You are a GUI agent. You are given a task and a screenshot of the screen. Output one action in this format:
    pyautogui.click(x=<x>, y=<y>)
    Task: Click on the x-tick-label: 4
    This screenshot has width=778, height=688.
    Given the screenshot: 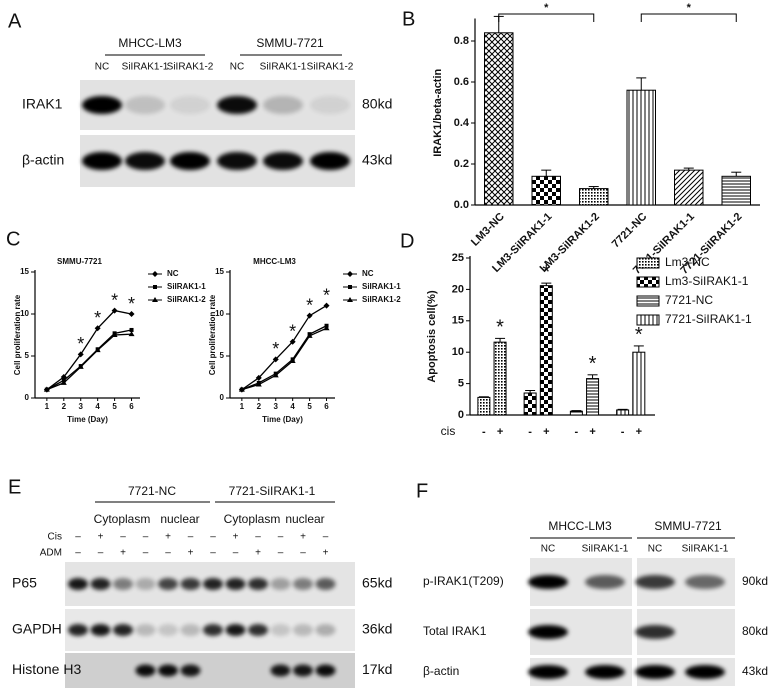 What is the action you would take?
    pyautogui.click(x=292, y=406)
    